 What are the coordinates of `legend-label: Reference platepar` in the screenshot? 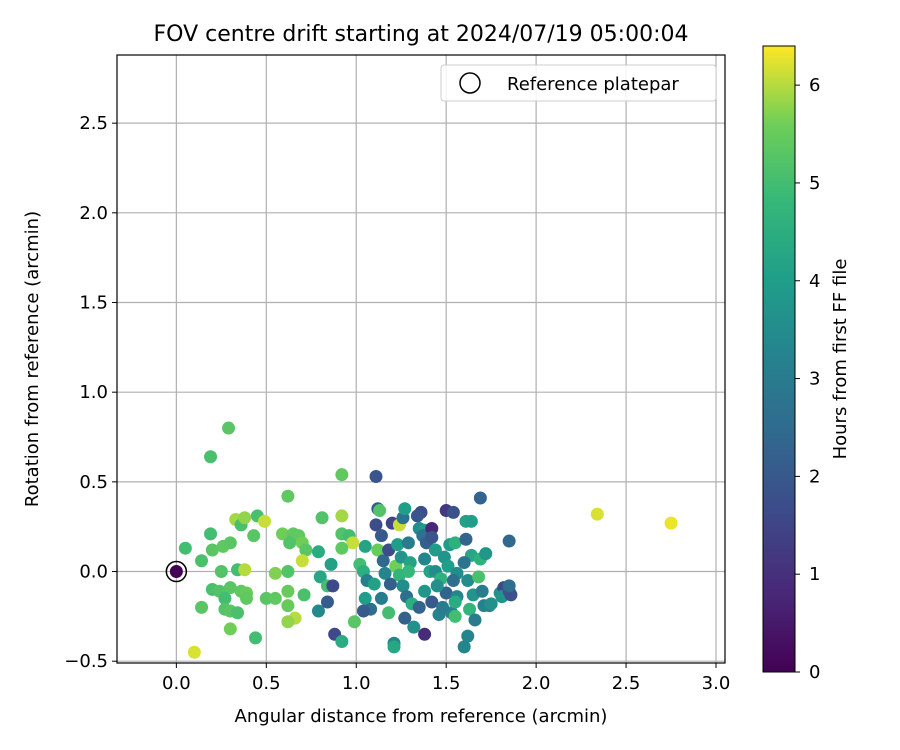 It's located at (593, 84).